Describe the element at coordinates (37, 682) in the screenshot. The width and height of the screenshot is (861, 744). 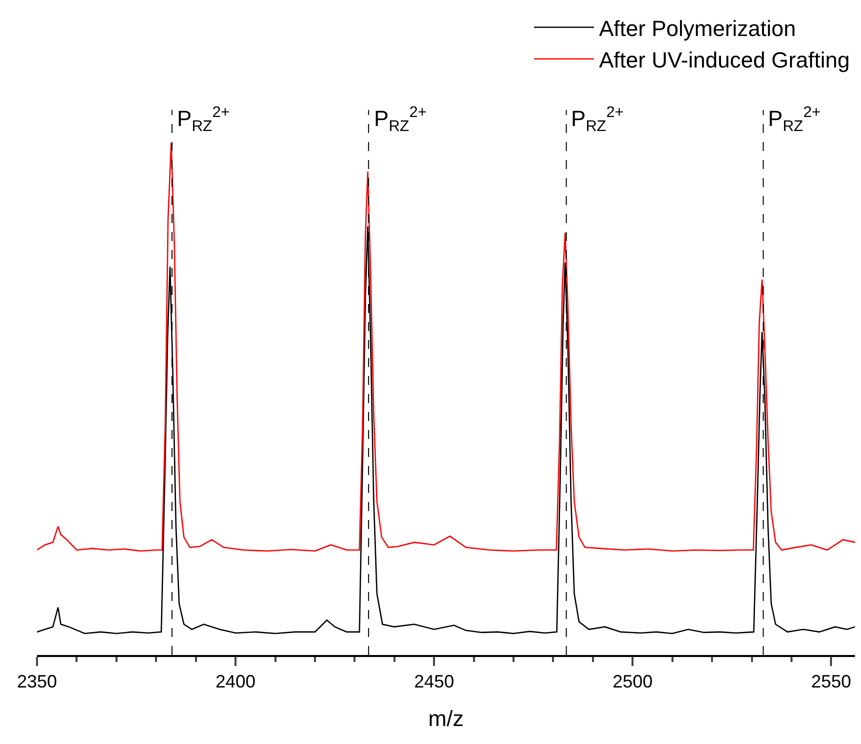
I see `x-tick-label: 2350` at that location.